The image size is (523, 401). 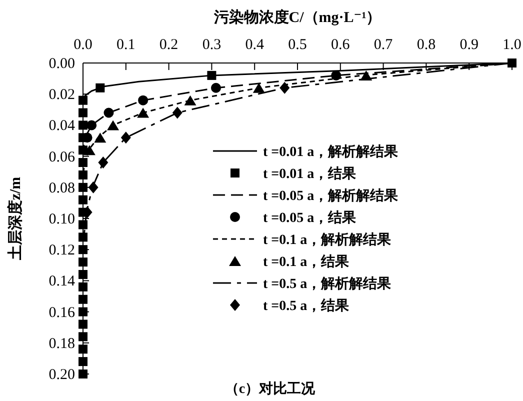 What do you see at coordinates (83, 45) in the screenshot?
I see `x-tick-label: 0.0` at bounding box center [83, 45].